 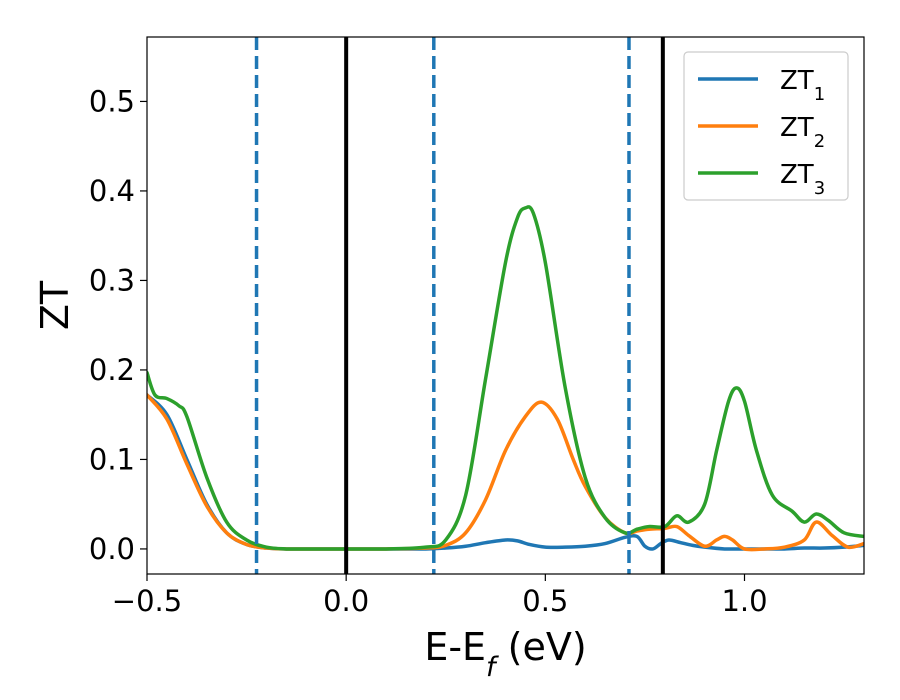 I want to click on y-tick-label: 0.4, so click(x=112, y=191).